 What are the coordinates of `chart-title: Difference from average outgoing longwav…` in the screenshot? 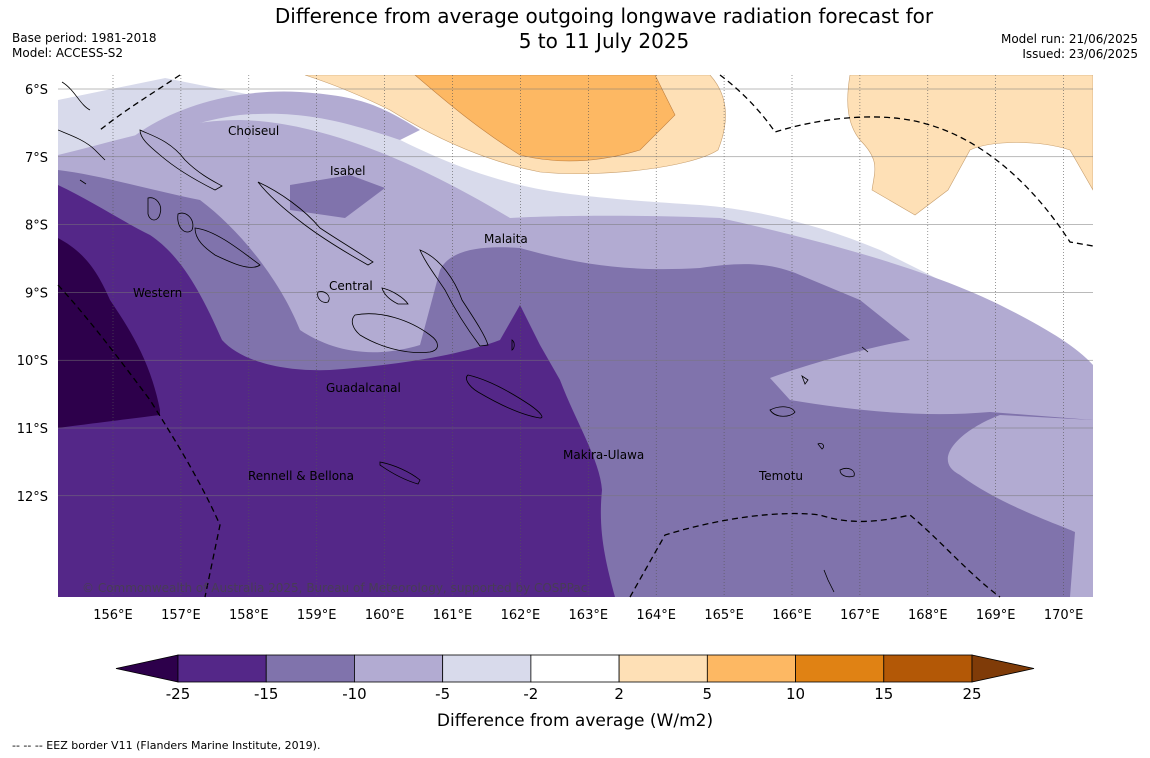 It's located at (575, 29).